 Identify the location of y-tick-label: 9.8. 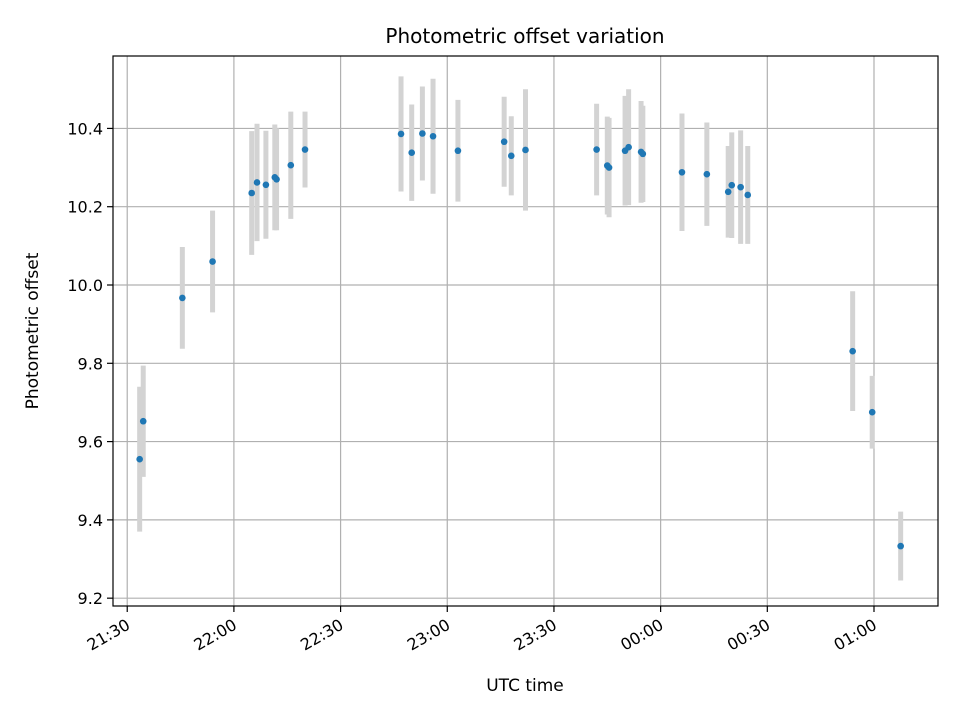
(90, 363).